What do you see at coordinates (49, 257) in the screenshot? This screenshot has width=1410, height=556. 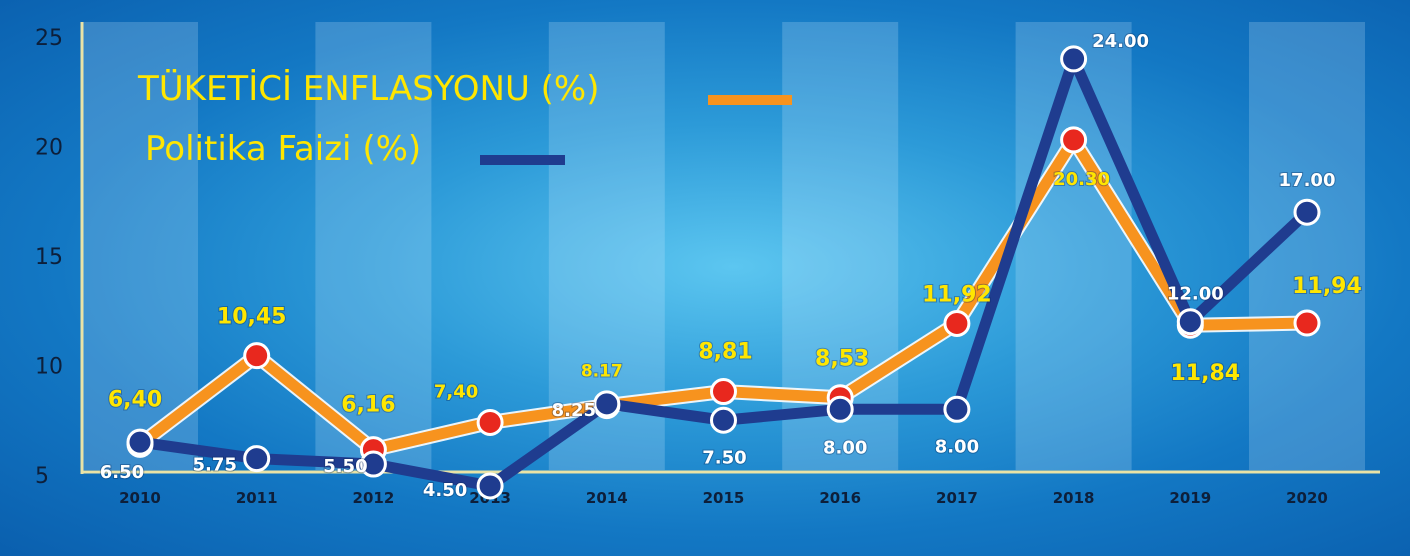 I see `y-tick-label: 15` at bounding box center [49, 257].